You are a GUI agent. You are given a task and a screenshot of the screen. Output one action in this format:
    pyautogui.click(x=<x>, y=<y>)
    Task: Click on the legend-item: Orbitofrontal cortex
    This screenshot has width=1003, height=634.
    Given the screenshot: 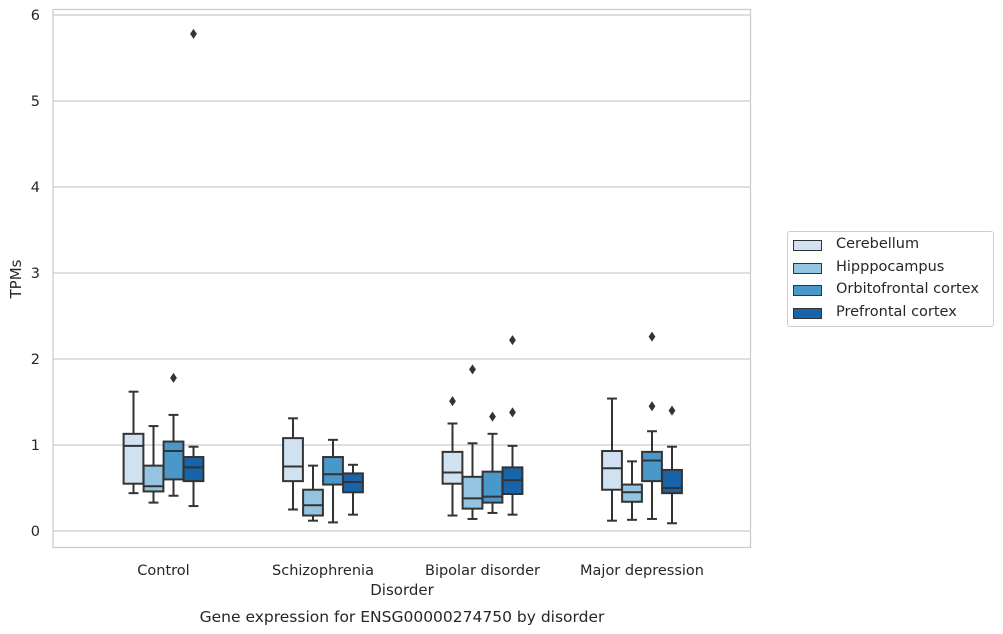 What is the action you would take?
    pyautogui.click(x=890, y=291)
    